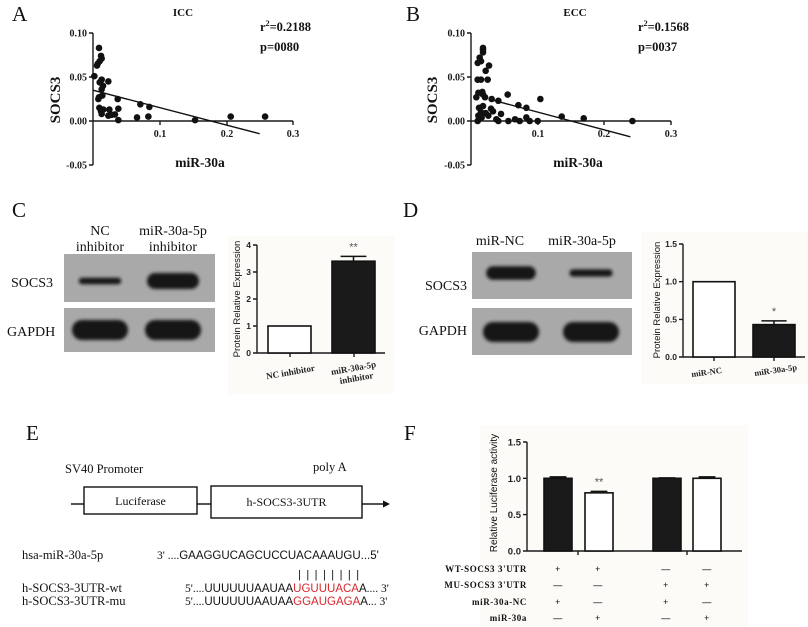 The image size is (808, 627). I want to click on y-tick-label: 4, so click(248, 245).